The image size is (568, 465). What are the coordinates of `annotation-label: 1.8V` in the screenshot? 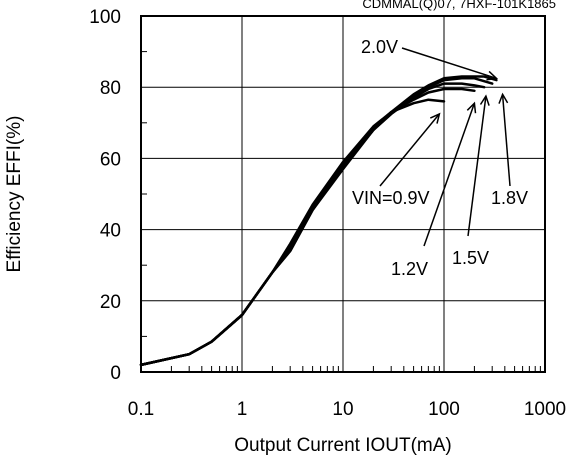 It's located at (509, 198).